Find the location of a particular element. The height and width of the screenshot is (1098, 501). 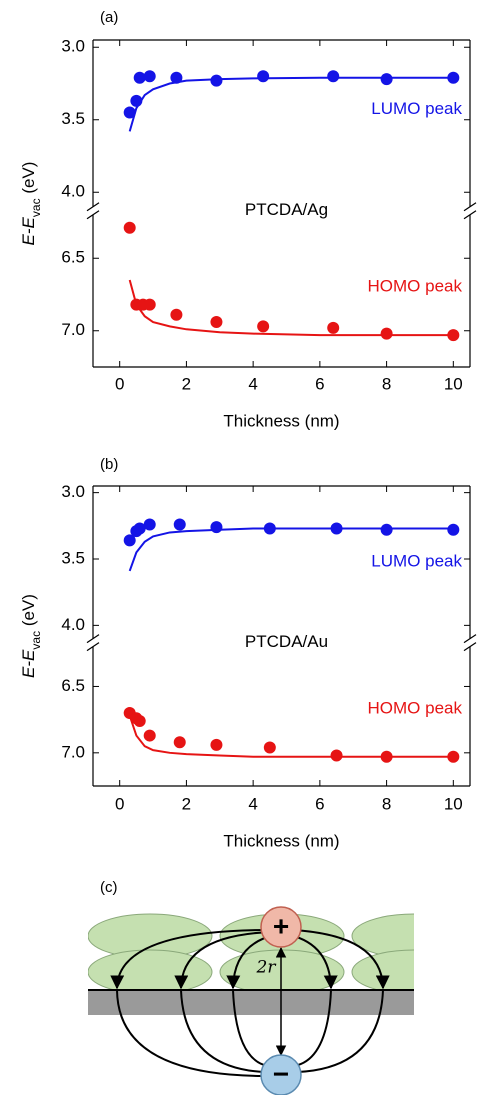

positive-charge is located at coordinates (281, 927).